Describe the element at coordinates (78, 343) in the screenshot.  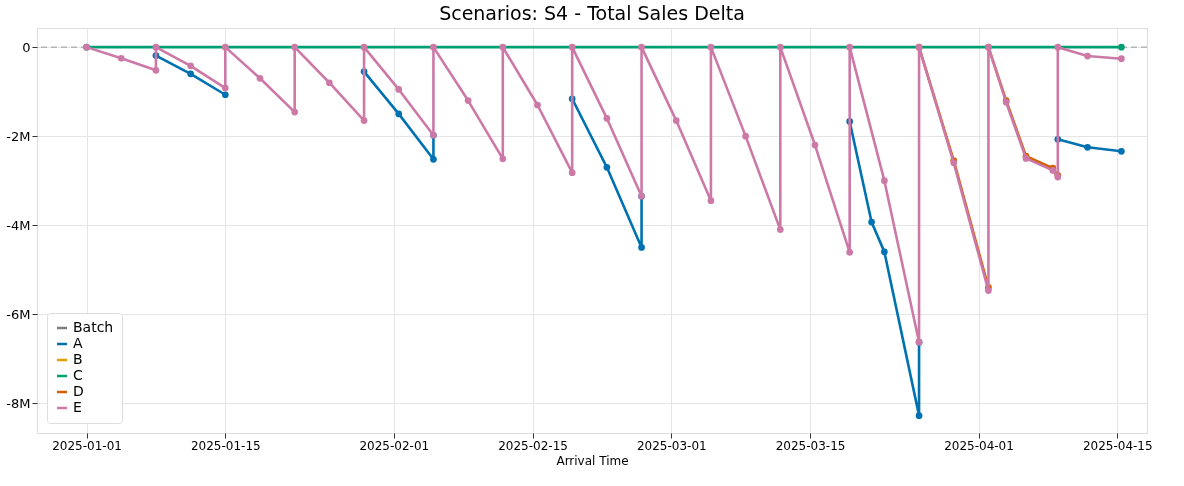
I see `legend-label: A` at that location.